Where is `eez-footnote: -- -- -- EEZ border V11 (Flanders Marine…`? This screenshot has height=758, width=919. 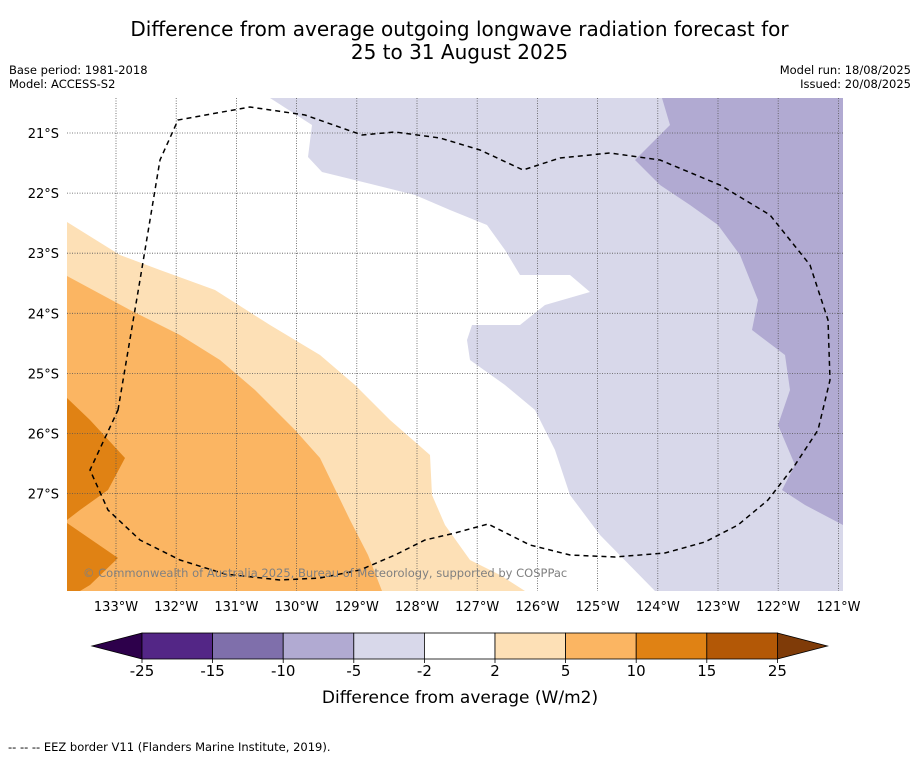 eez-footnote: -- -- -- EEZ border V11 (Flanders Marine… is located at coordinates (169, 747).